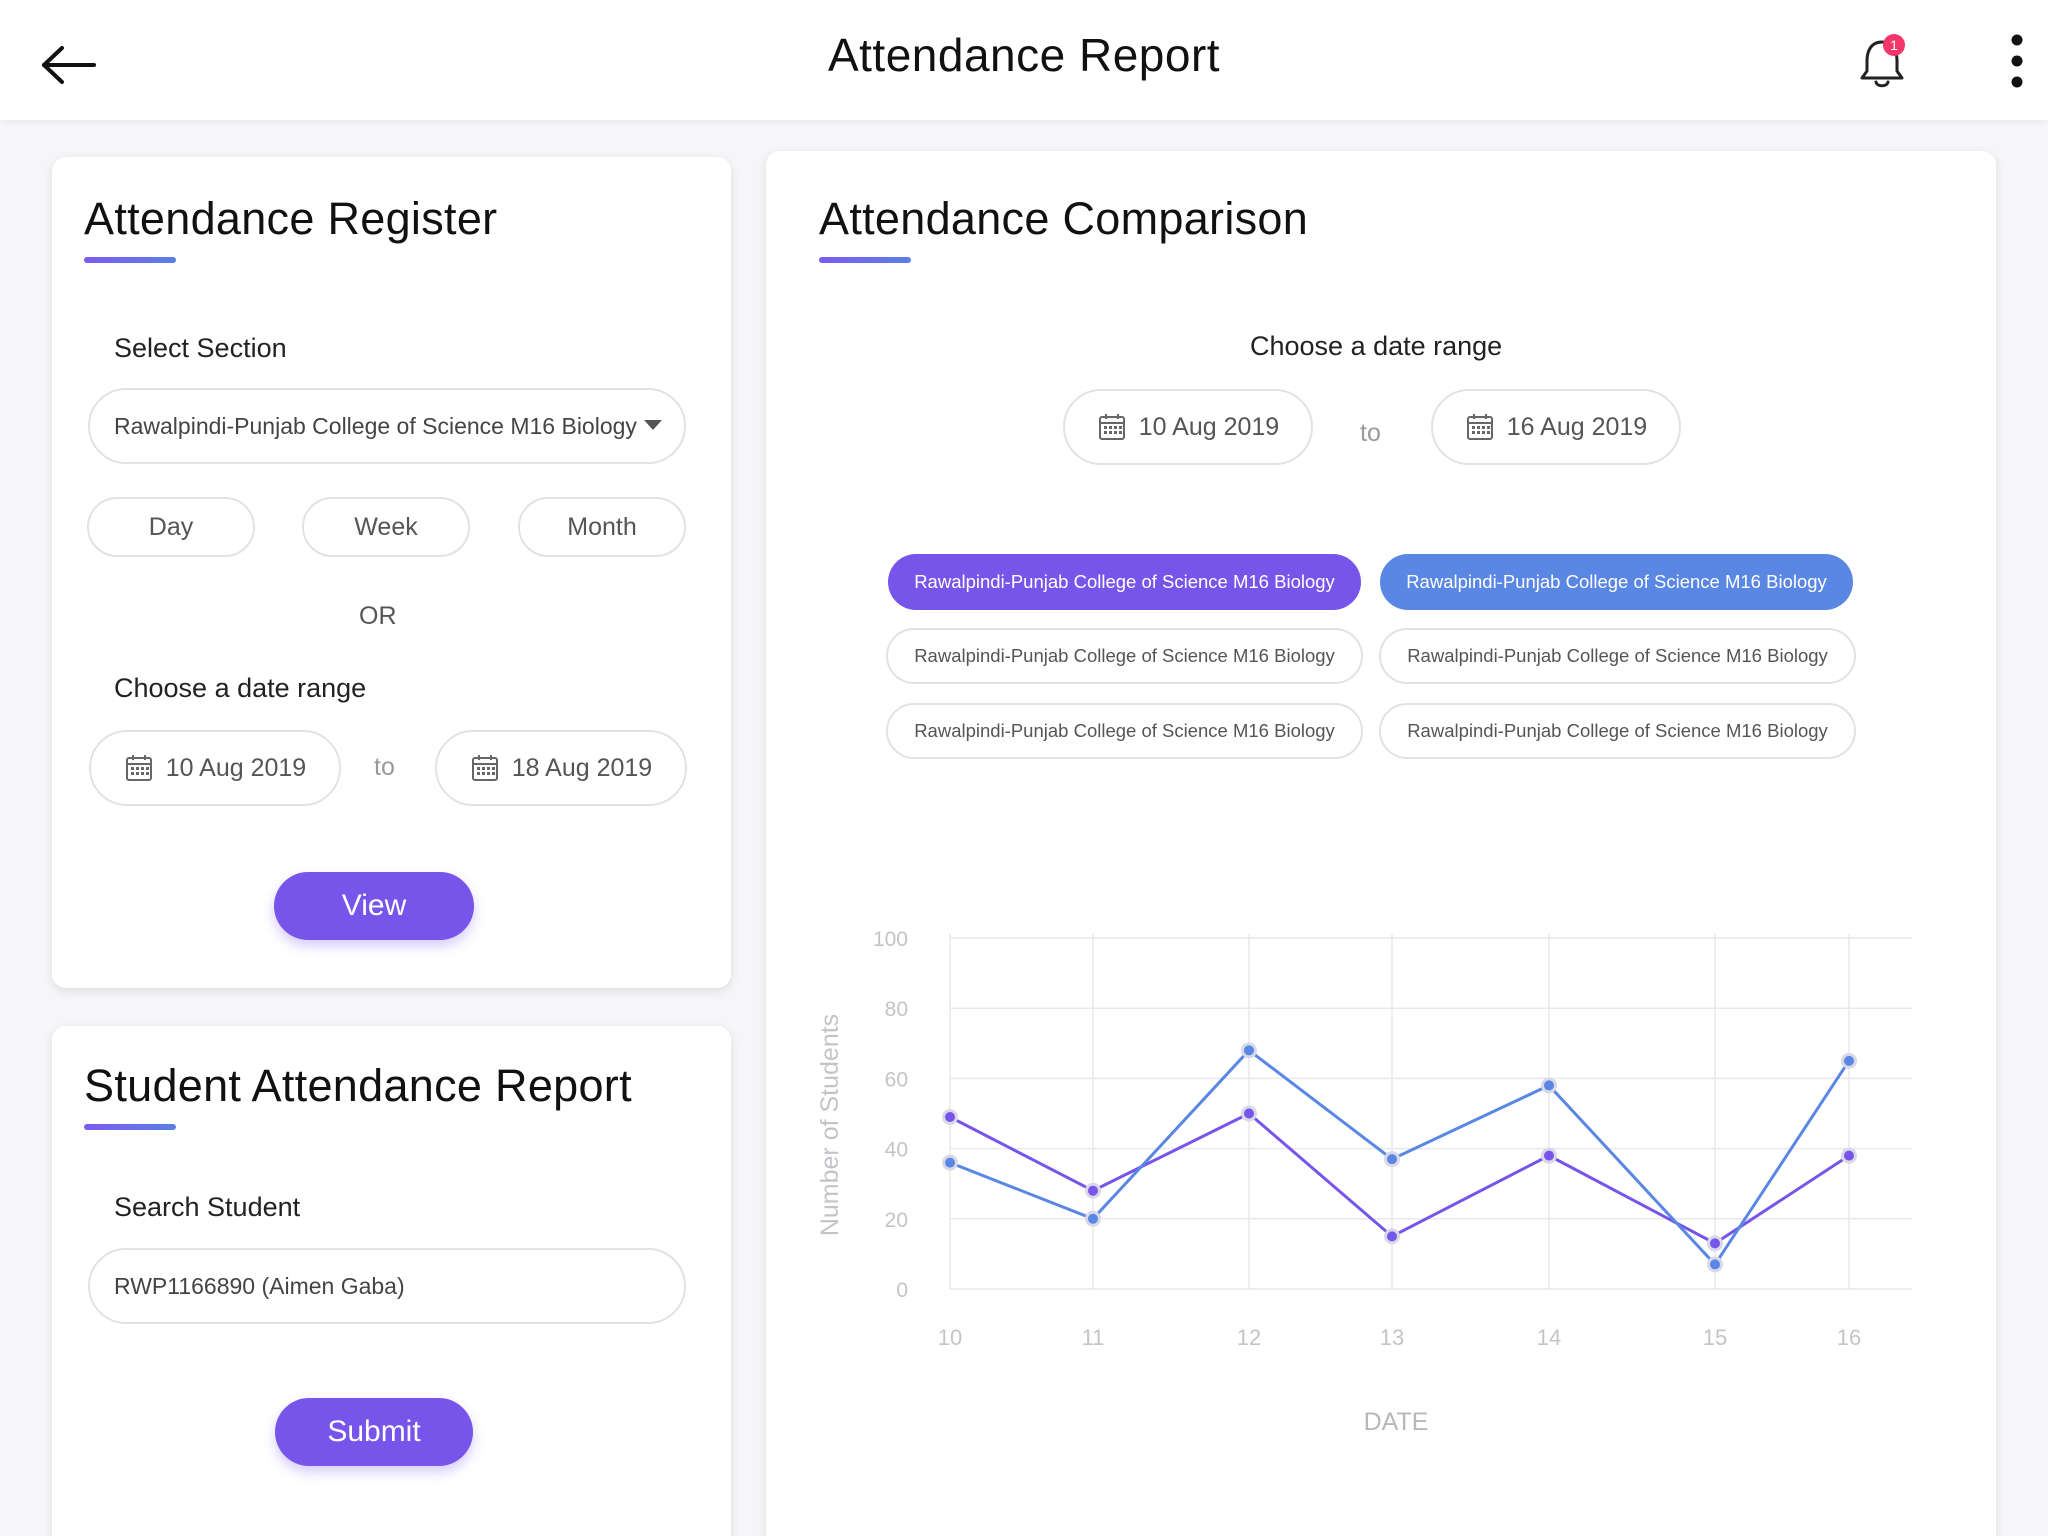  Describe the element at coordinates (374, 1432) in the screenshot. I see `submit-button: Submit` at that location.